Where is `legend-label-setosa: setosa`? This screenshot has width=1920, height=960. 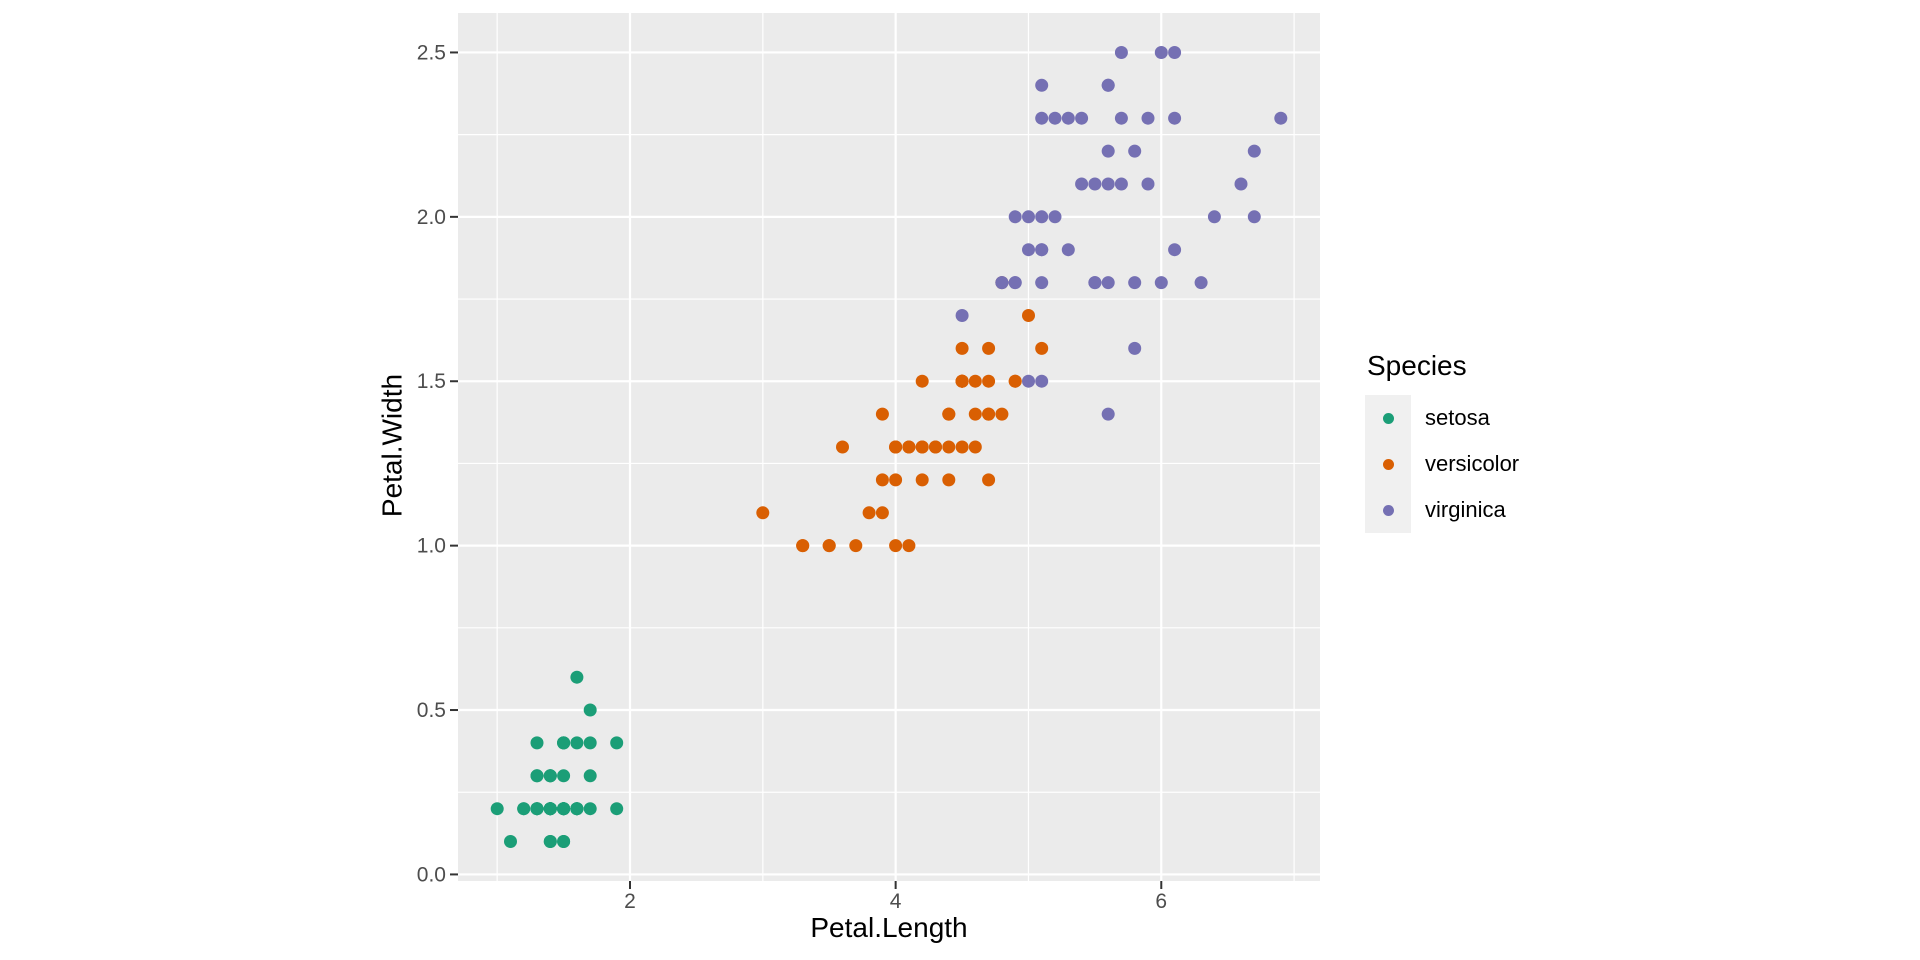
legend-label-setosa: setosa is located at coordinates (1457, 417).